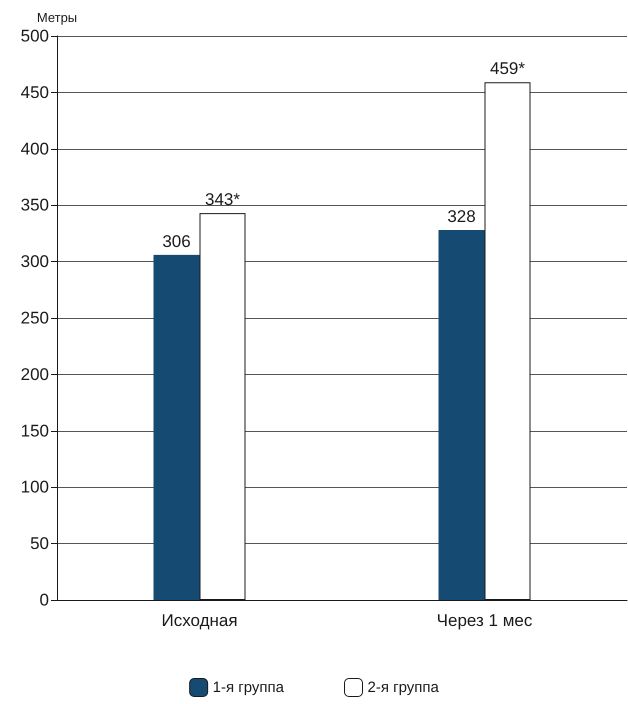 This screenshot has width=628, height=704. Describe the element at coordinates (222, 200) in the screenshot. I see `data-label: 343*` at that location.